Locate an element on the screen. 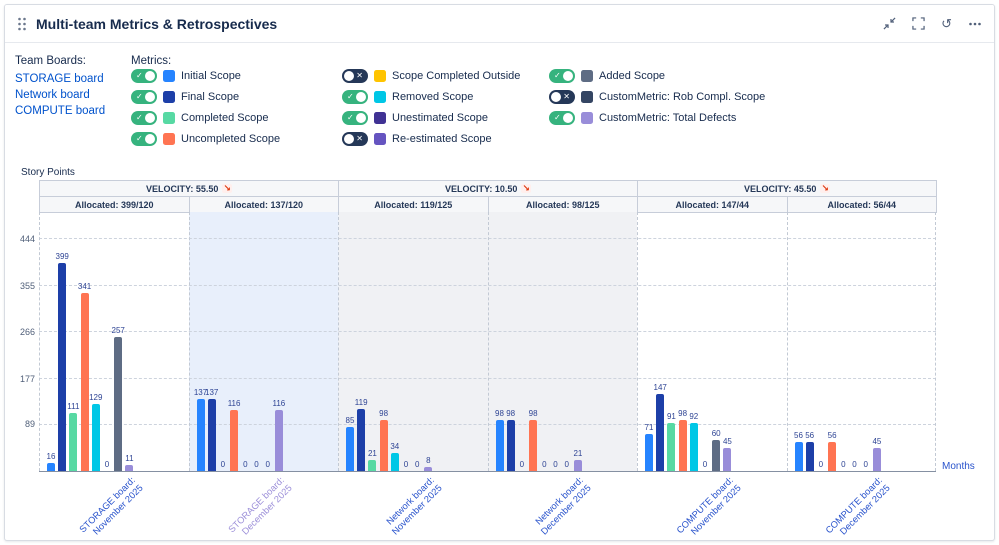 This screenshot has width=999, height=545. bar-value-label: 34 is located at coordinates (395, 447).